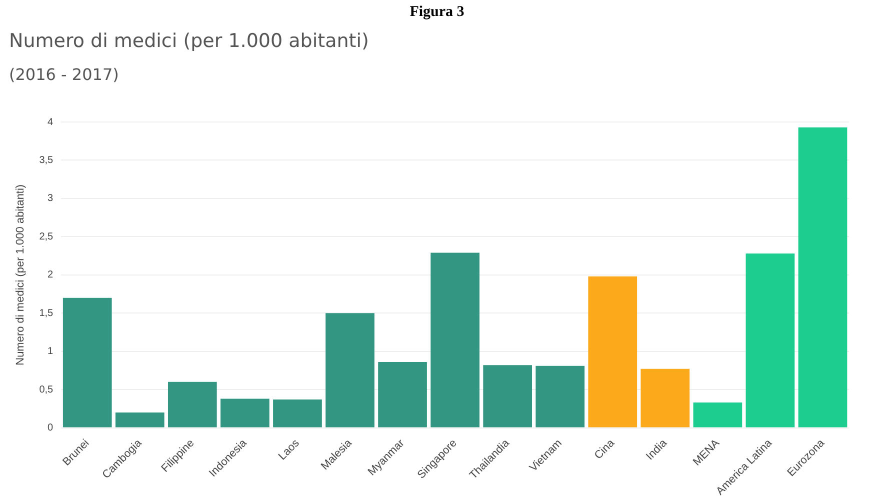 This screenshot has width=874, height=501. Describe the element at coordinates (51, 122) in the screenshot. I see `y-tick-label: 4` at that location.